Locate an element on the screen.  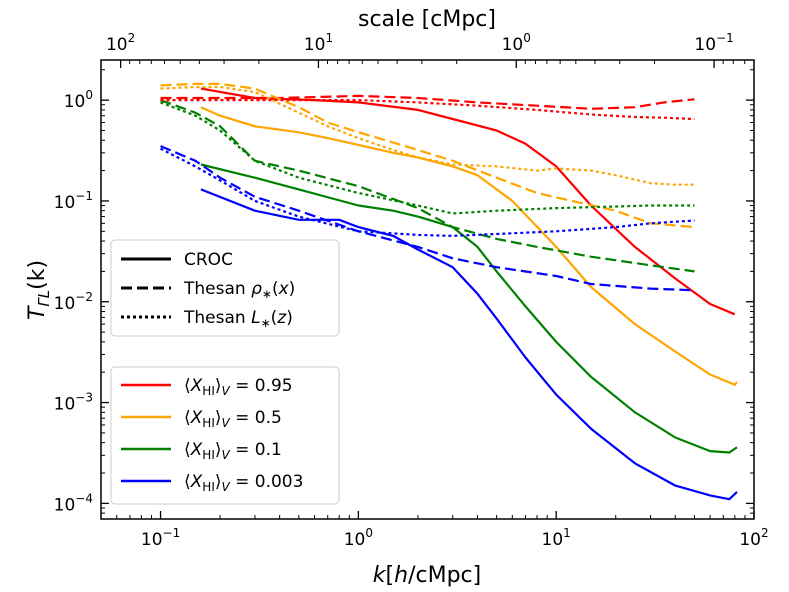
style-legend: CROC Thesan ρ∗(x) Thesan L∗(z) is located at coordinates (225, 288).